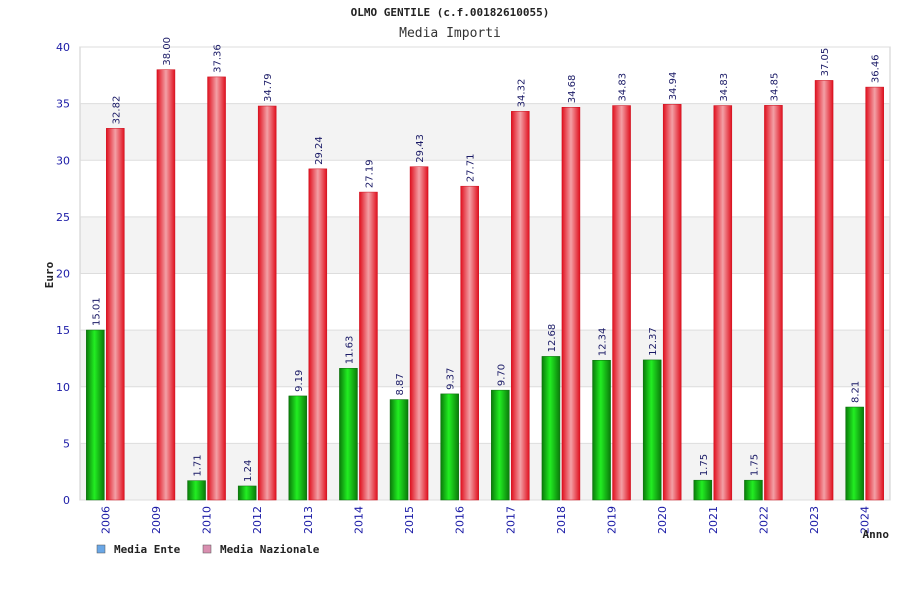 The width and height of the screenshot is (900, 600). Describe the element at coordinates (774, 87) in the screenshot. I see `data-label: 34.85` at that location.